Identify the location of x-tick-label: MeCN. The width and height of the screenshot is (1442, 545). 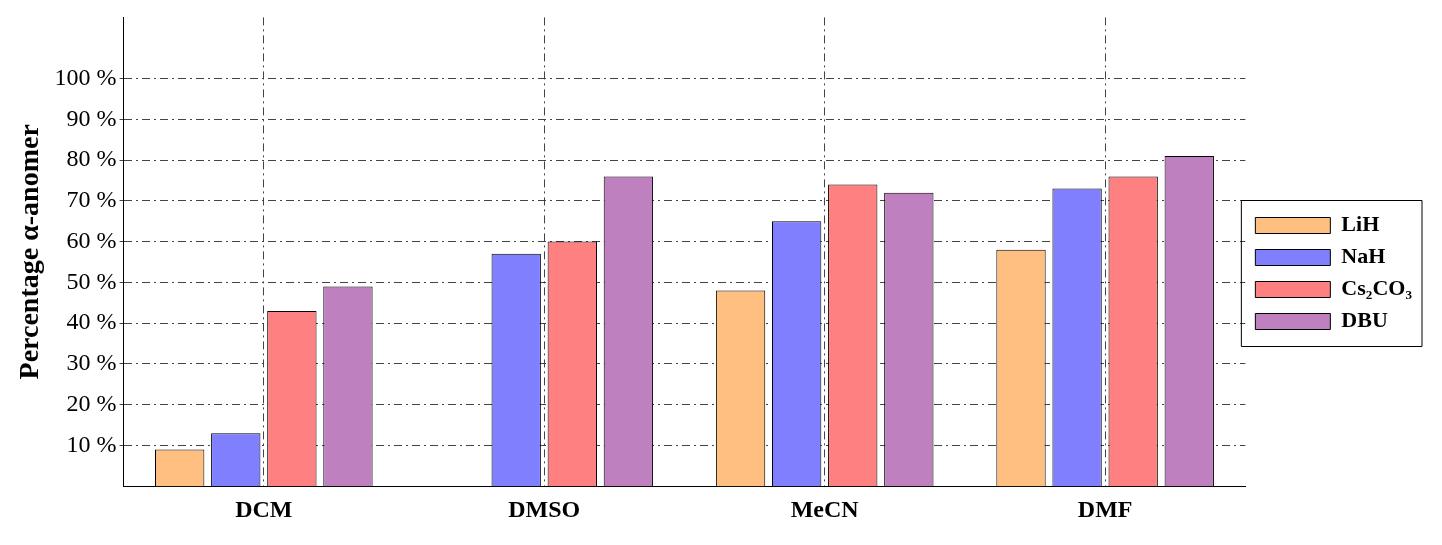
(825, 508).